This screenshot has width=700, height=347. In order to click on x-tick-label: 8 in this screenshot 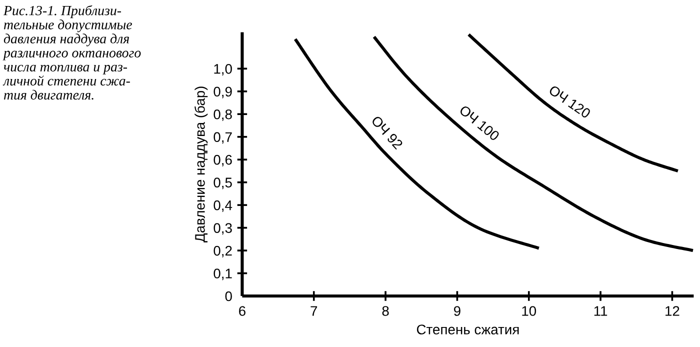, I will do `click(385, 311)`.